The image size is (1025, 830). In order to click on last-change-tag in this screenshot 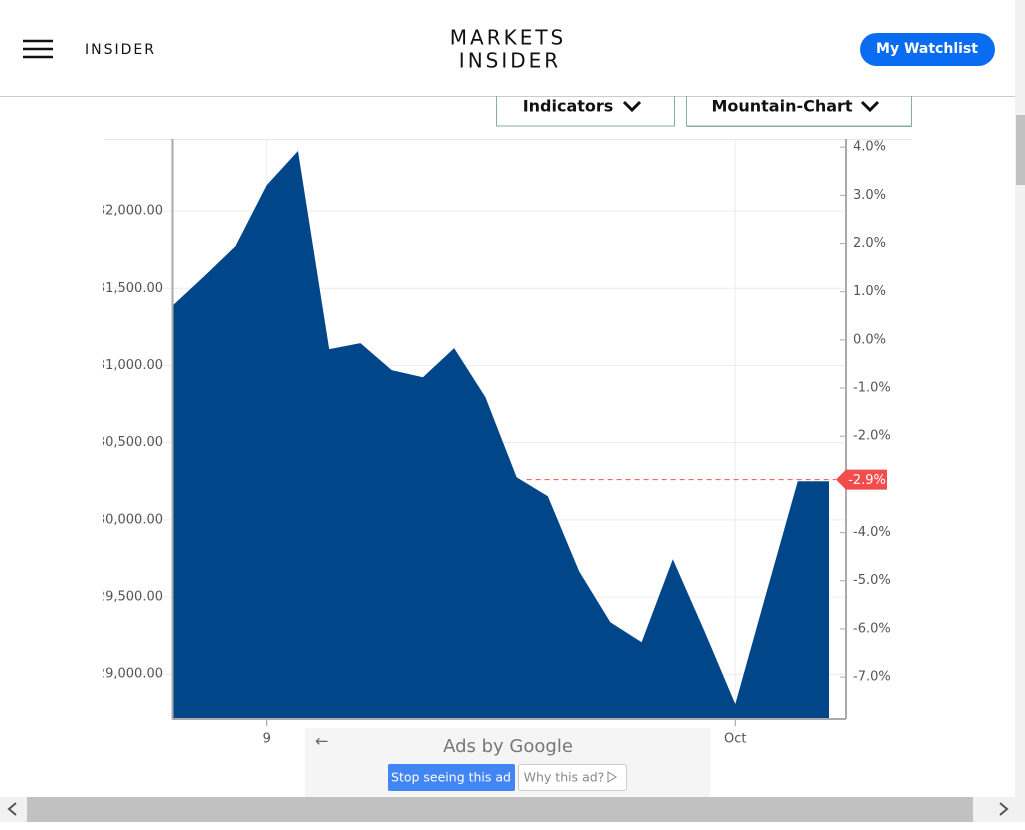, I will do `click(861, 479)`.